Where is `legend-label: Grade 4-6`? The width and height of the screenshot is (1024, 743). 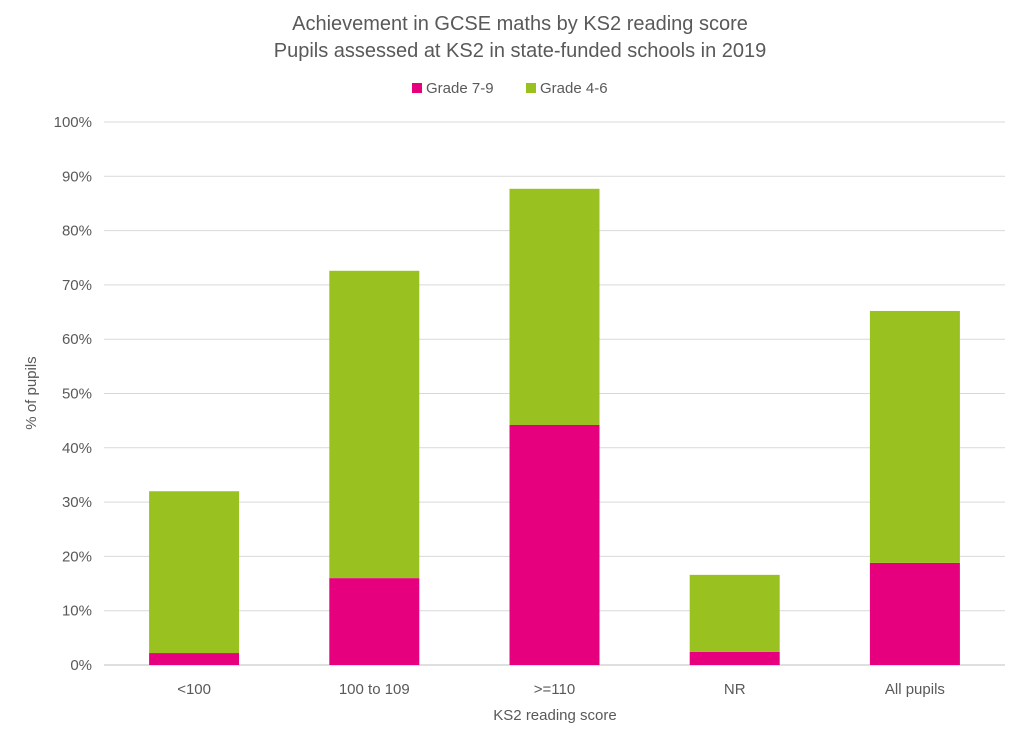 legend-label: Grade 4-6 is located at coordinates (574, 88).